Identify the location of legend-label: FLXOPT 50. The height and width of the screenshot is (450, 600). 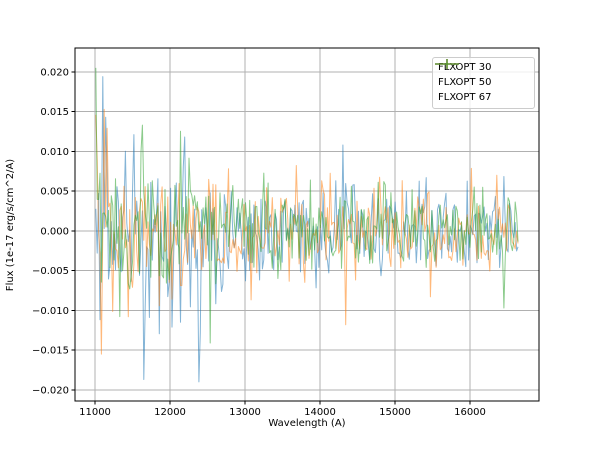
(465, 82).